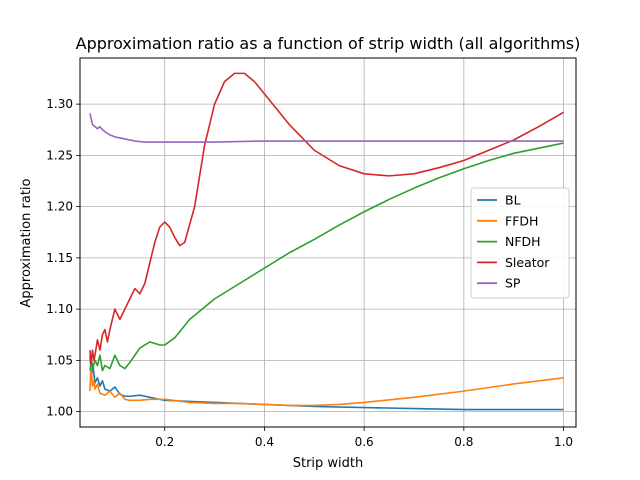  What do you see at coordinates (326, 385) in the screenshot?
I see `series-line-ffdh` at bounding box center [326, 385].